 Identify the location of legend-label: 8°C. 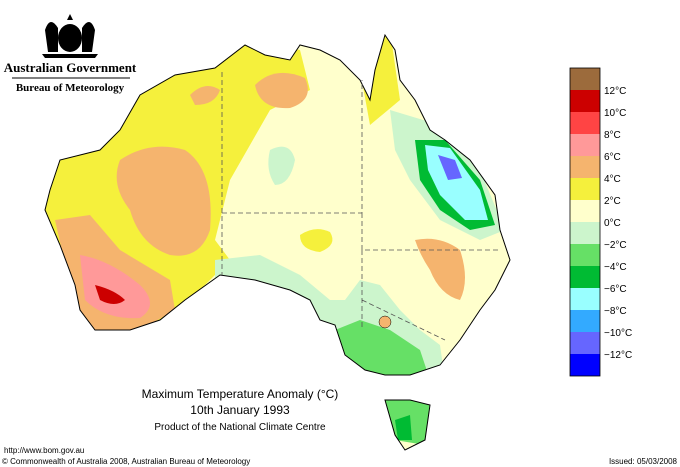
(612, 135).